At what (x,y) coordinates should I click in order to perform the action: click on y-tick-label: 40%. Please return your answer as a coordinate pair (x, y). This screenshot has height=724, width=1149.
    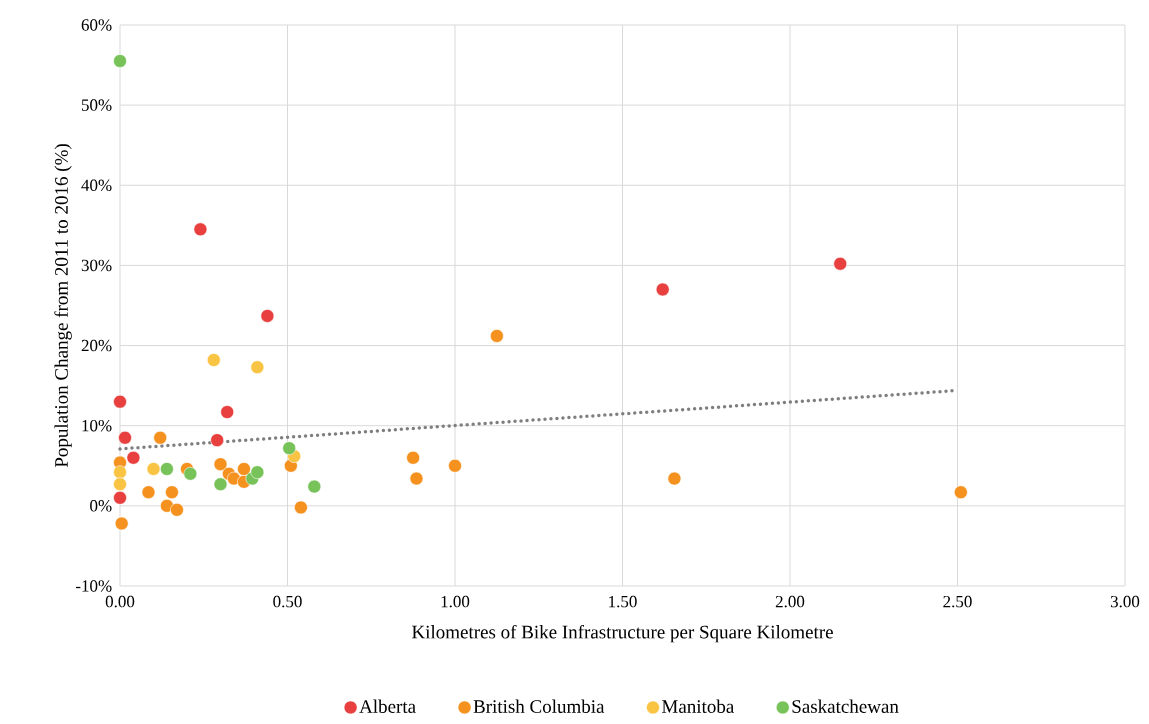
    Looking at the image, I should click on (96, 185).